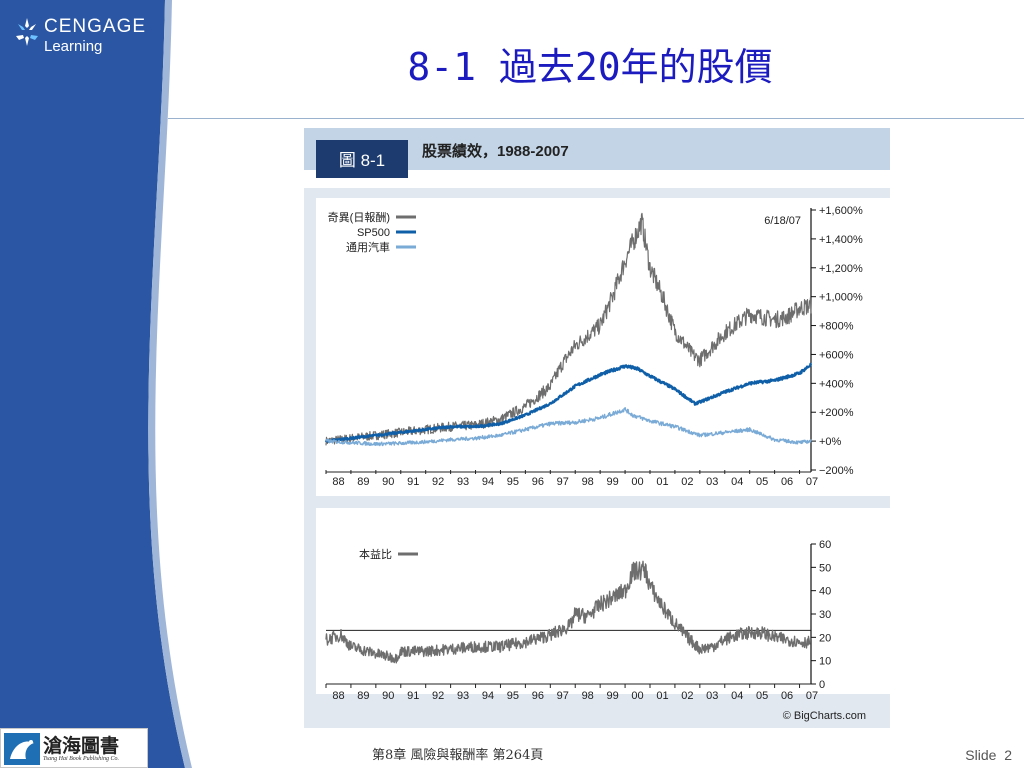  Describe the element at coordinates (373, 233) in the screenshot. I see `legend-label: SP500` at that location.